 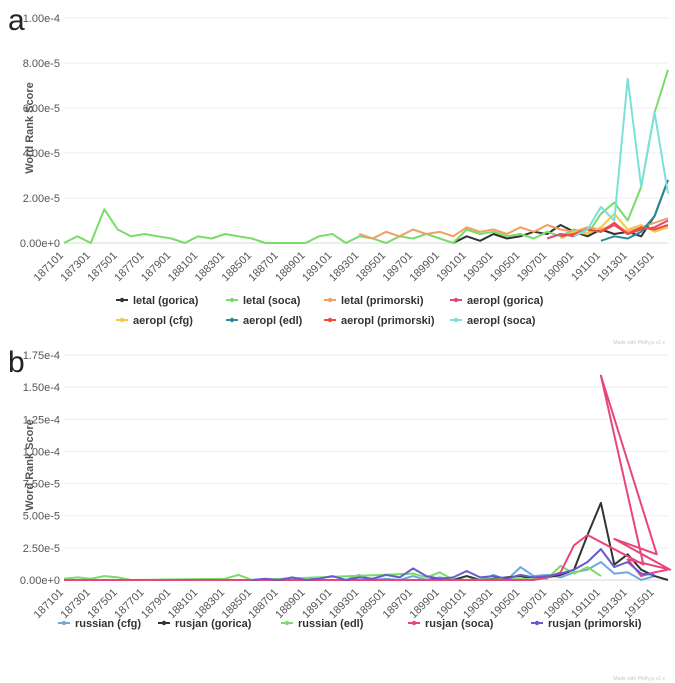 What do you see at coordinates (41, 64) in the screenshot?
I see `y-tick-label: 8.00e-5` at bounding box center [41, 64].